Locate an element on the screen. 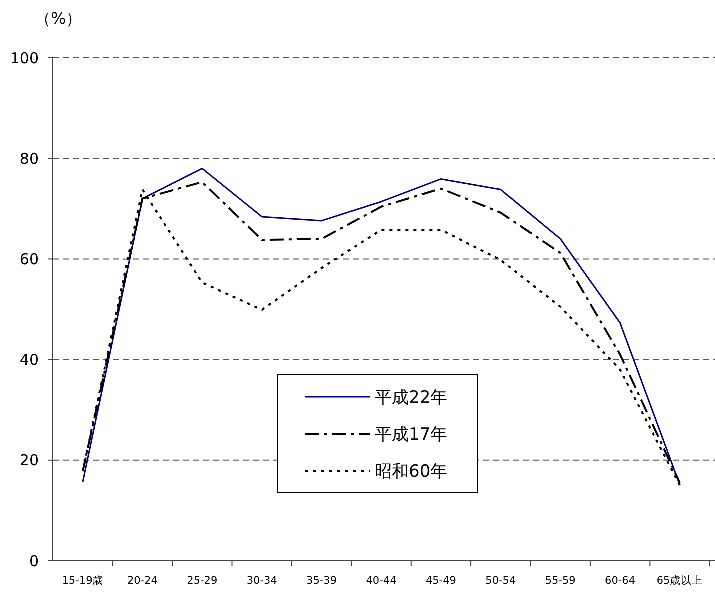  x-tick-label: 65歳以上 is located at coordinates (680, 580).